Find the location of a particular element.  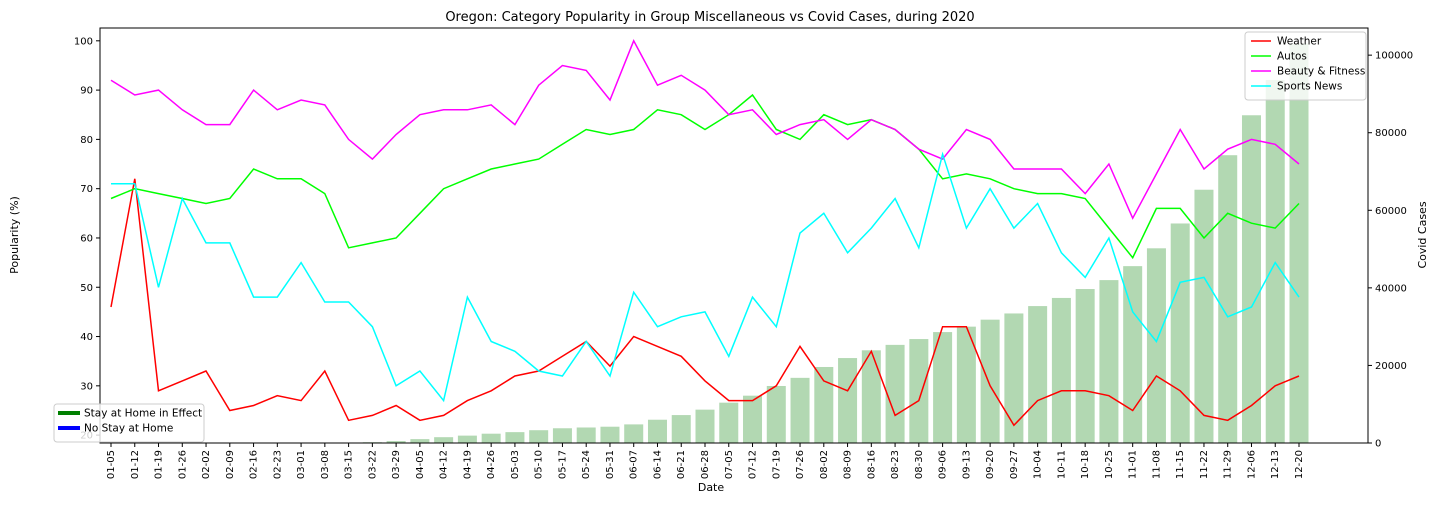

y2-axis-label: Covid Cases is located at coordinates (1422, 234).